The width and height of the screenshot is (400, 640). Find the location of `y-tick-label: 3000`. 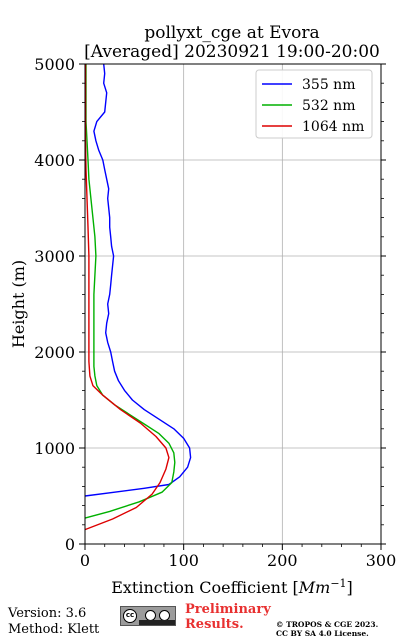

y-tick-label: 3000 is located at coordinates (54, 256).